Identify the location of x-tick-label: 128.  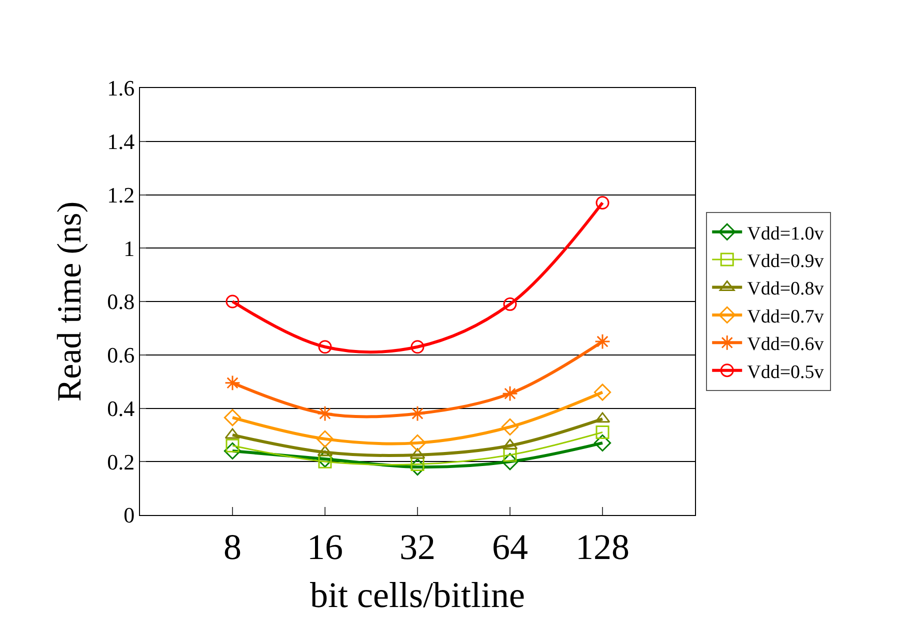
(603, 547).